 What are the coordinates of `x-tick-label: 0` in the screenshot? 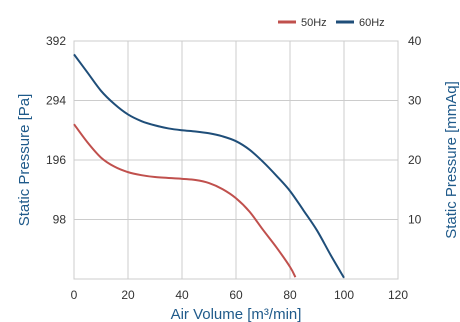 It's located at (74, 295).